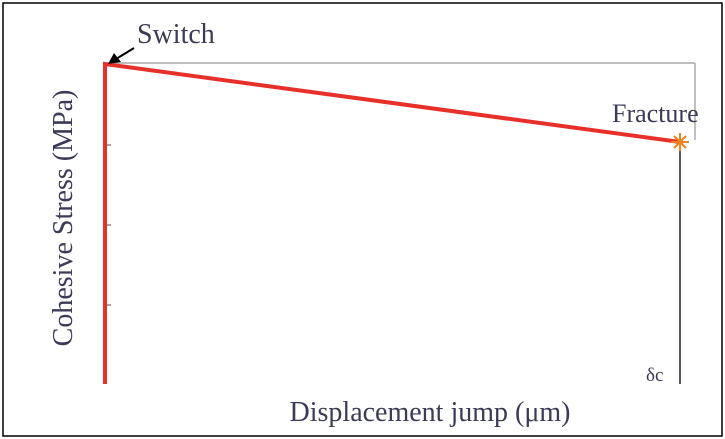 This screenshot has height=439, width=725. What do you see at coordinates (654, 375) in the screenshot?
I see `critical-jump-label: δc` at bounding box center [654, 375].